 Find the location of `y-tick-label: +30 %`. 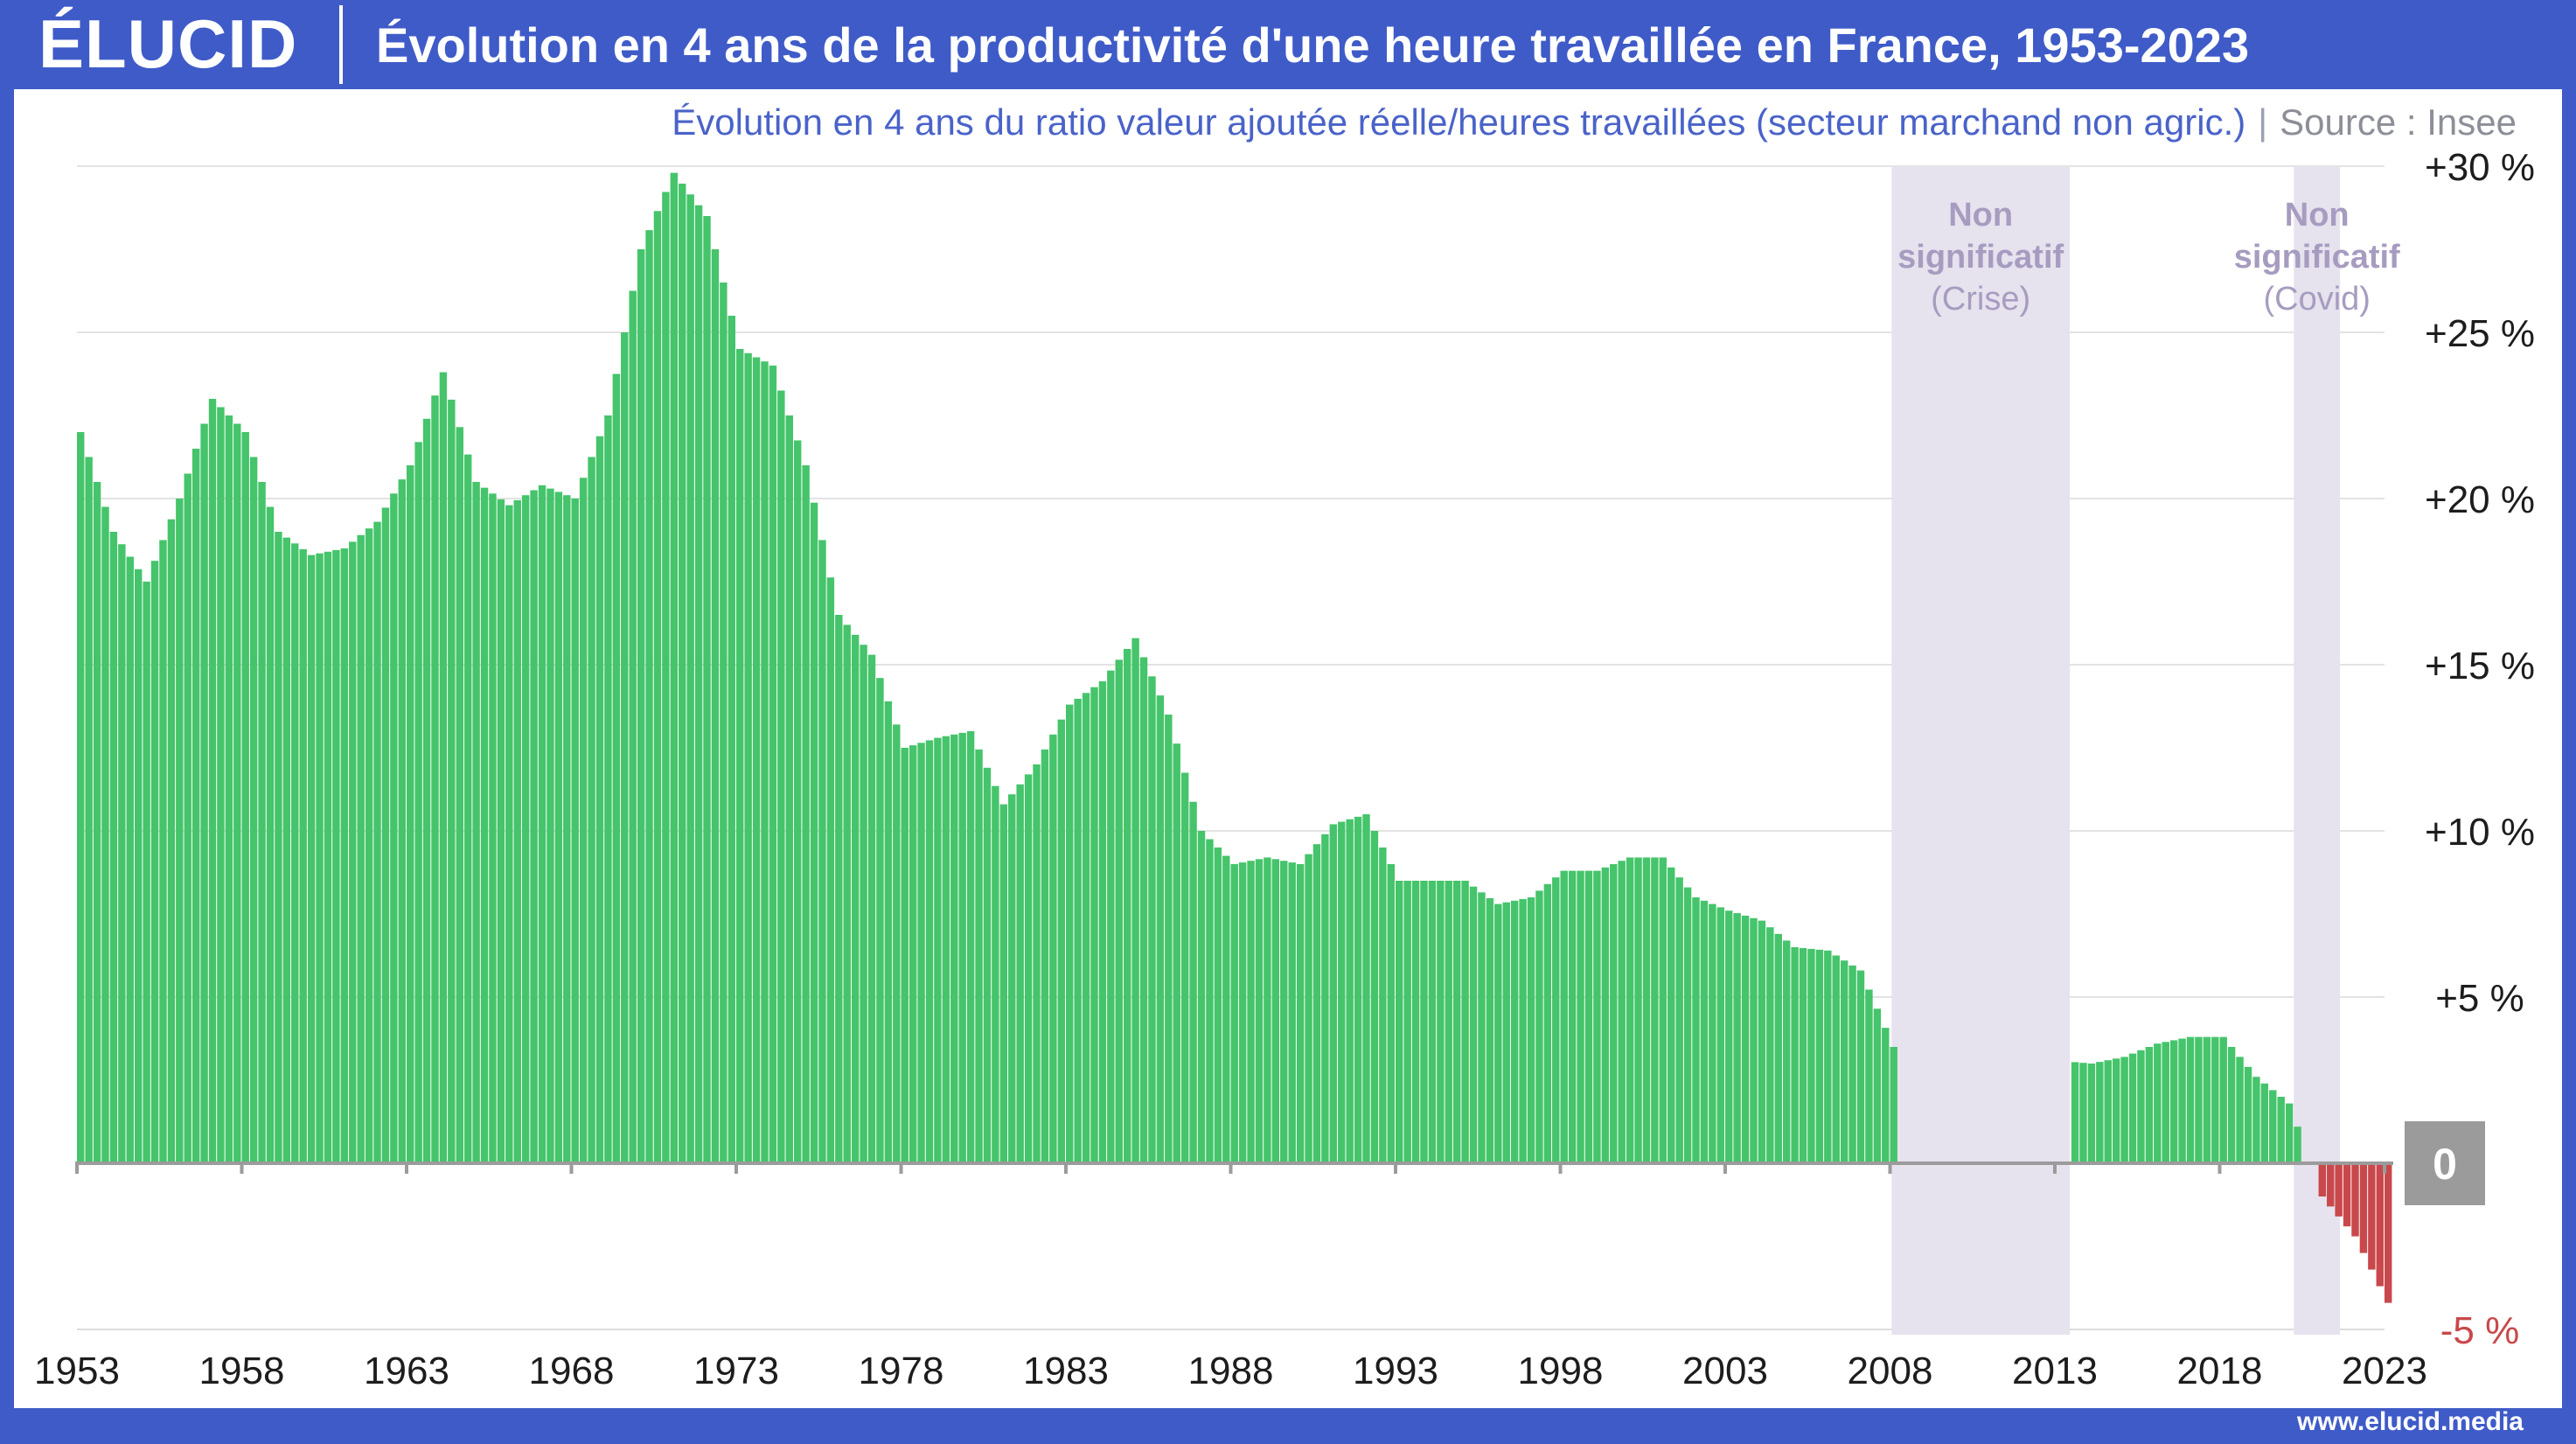

y-tick-label: +30 % is located at coordinates (2480, 167).